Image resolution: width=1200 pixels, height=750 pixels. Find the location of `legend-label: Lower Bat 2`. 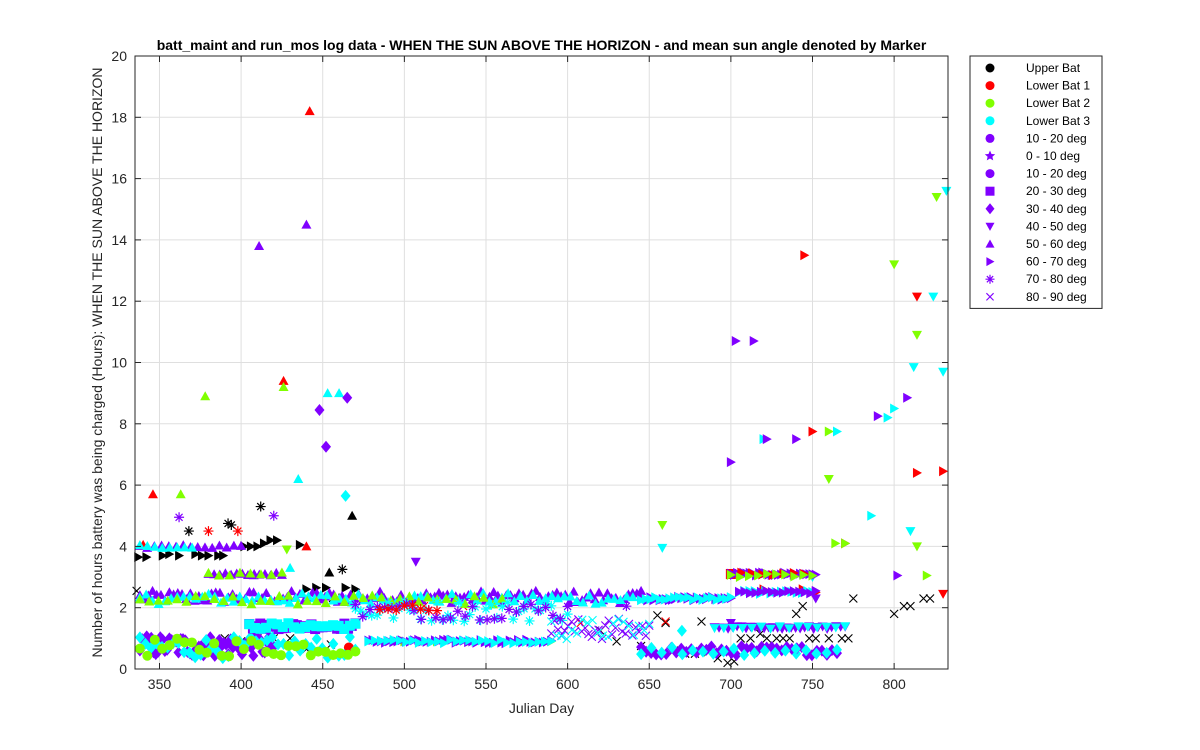

legend-label: Lower Bat 2 is located at coordinates (1058, 103).